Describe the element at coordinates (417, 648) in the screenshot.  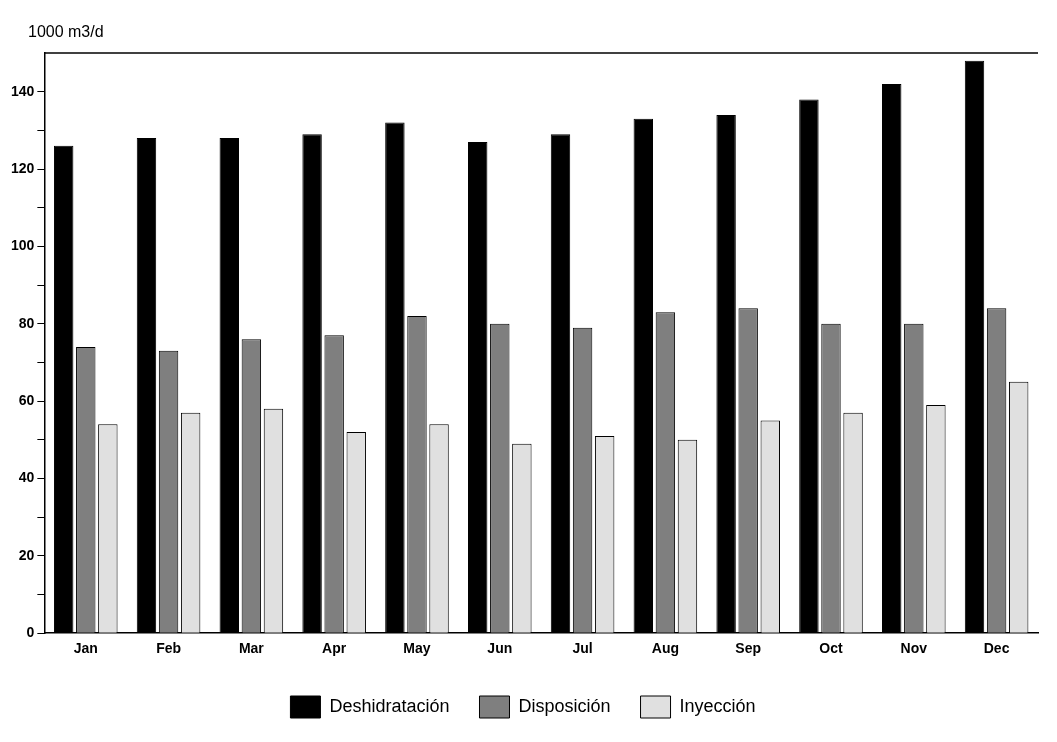
I see `x-tick-label: May` at that location.